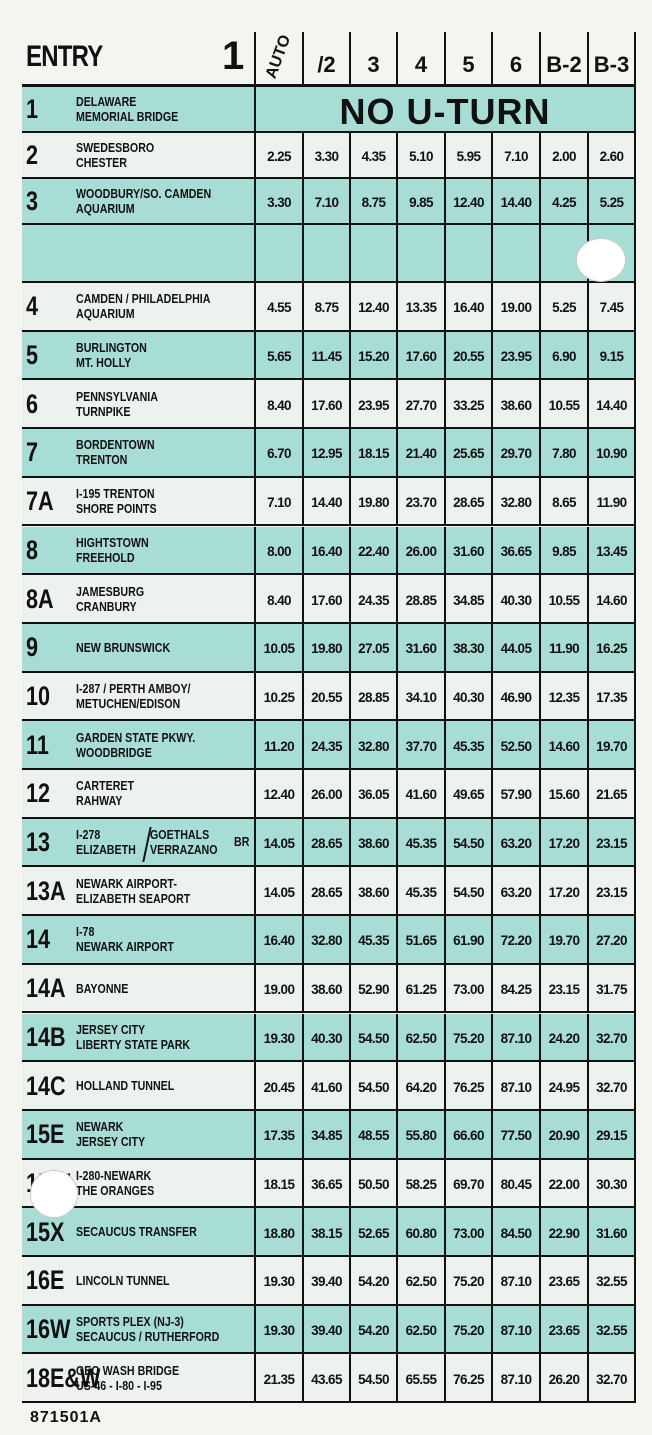 Image resolution: width=652 pixels, height=1435 pixels. I want to click on toll: 7.45, so click(611, 308).